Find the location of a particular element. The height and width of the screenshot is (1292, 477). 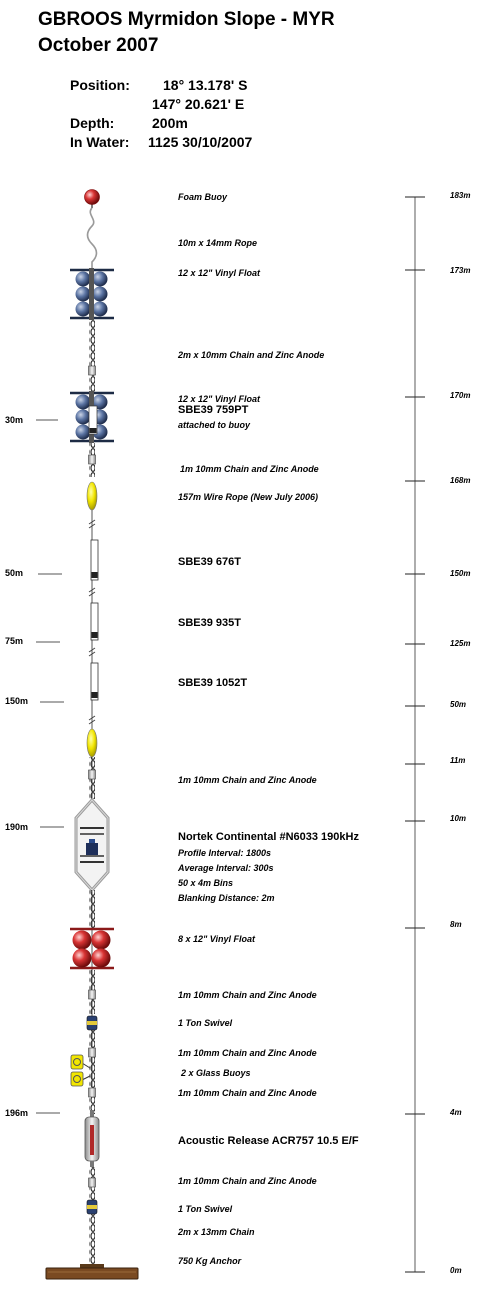

scale-label: 10m is located at coordinates (458, 818).